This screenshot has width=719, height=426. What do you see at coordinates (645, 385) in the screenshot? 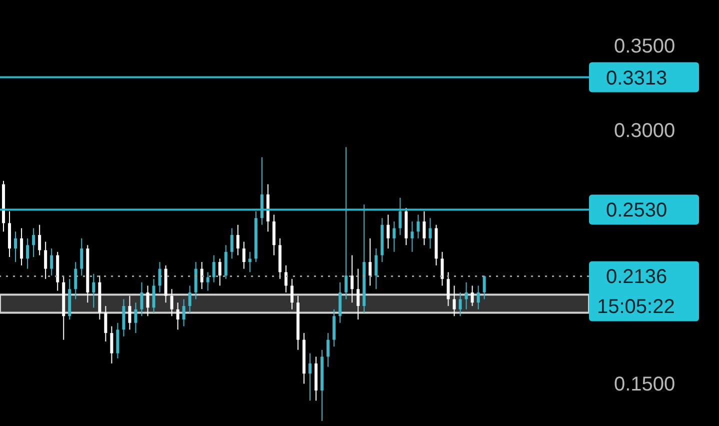
I see `y-tick-label: 0.1500` at bounding box center [645, 385].